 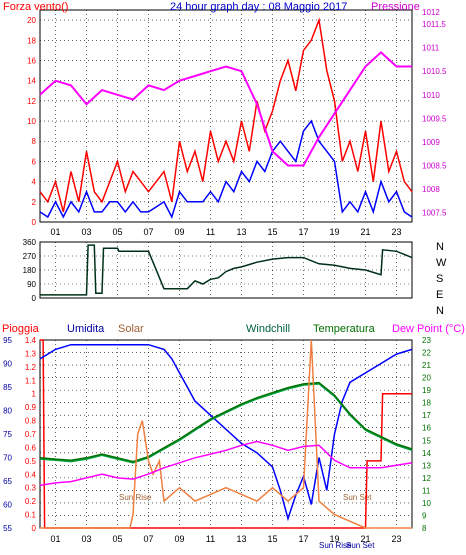 What do you see at coordinates (426, 490) in the screenshot?
I see `bottom-temp-tick-3: 11` at bounding box center [426, 490].